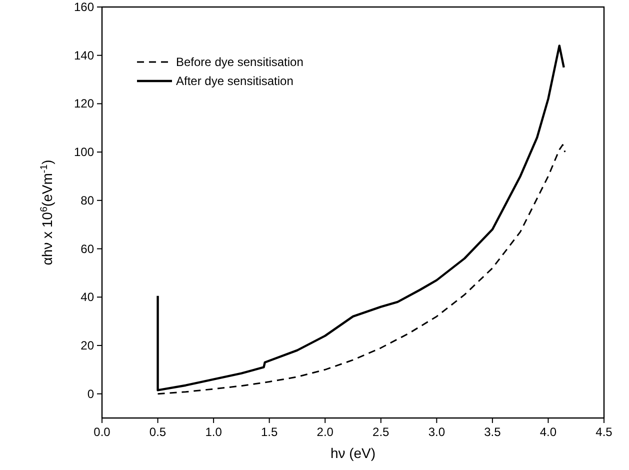 The height and width of the screenshot is (470, 629). I want to click on x-tick-label: 2.5, so click(381, 432).